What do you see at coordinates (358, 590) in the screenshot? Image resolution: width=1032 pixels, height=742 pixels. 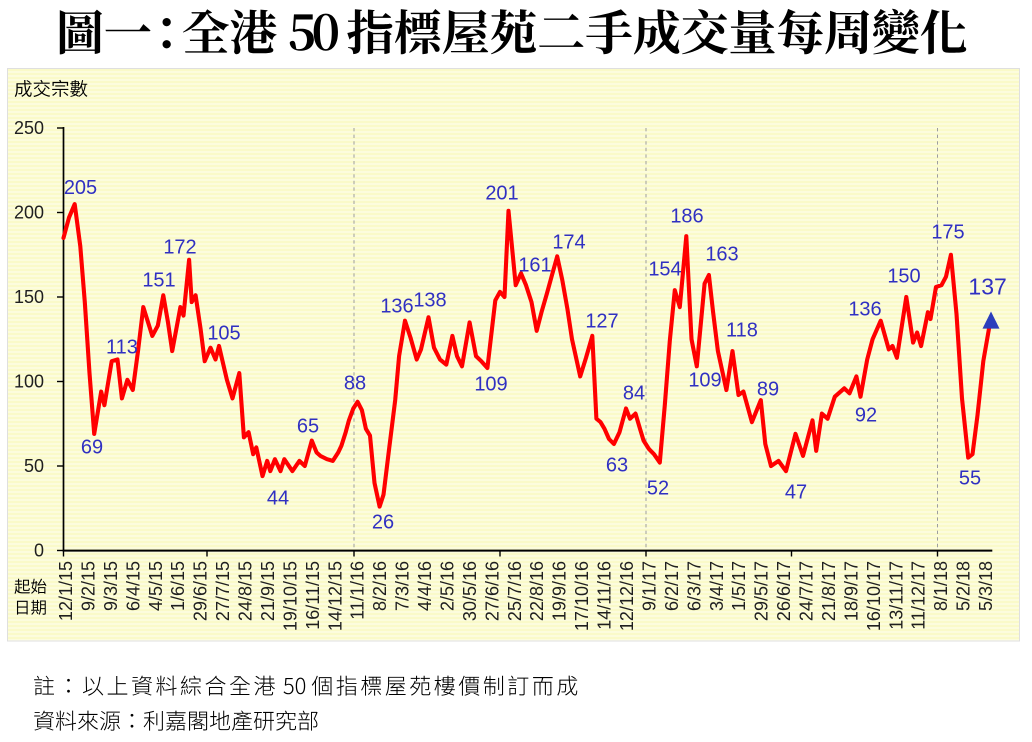 I see `svg-text: 11/1/16` at bounding box center [358, 590].